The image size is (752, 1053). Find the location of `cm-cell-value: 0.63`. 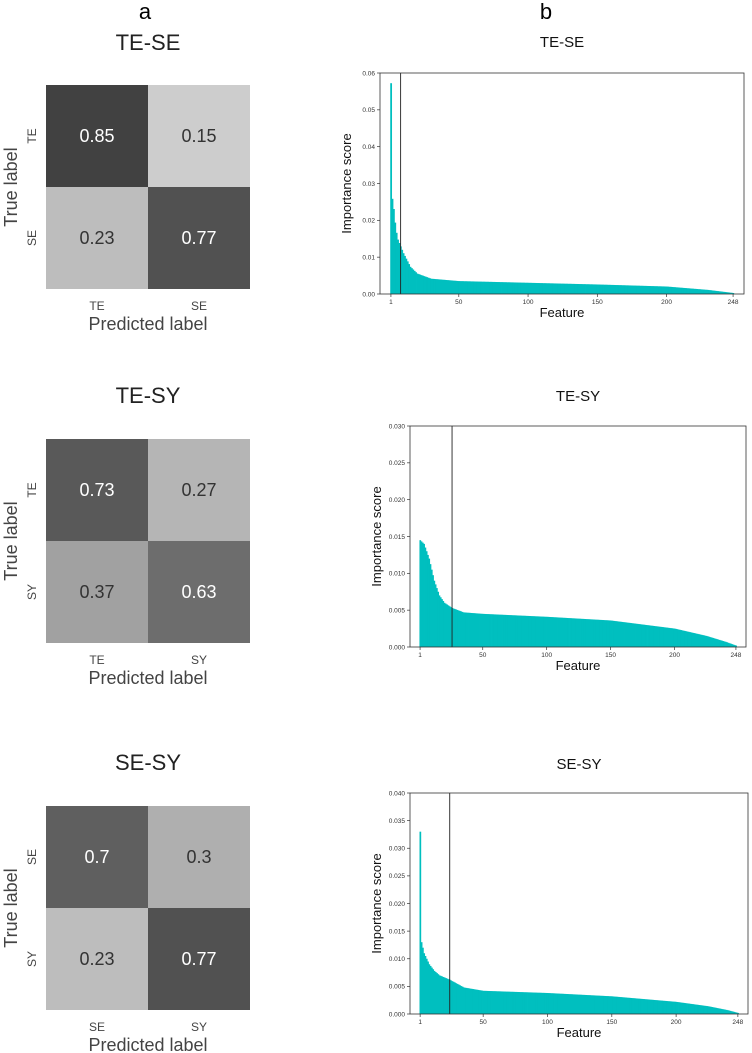

cm-cell-value: 0.63 is located at coordinates (198, 592).